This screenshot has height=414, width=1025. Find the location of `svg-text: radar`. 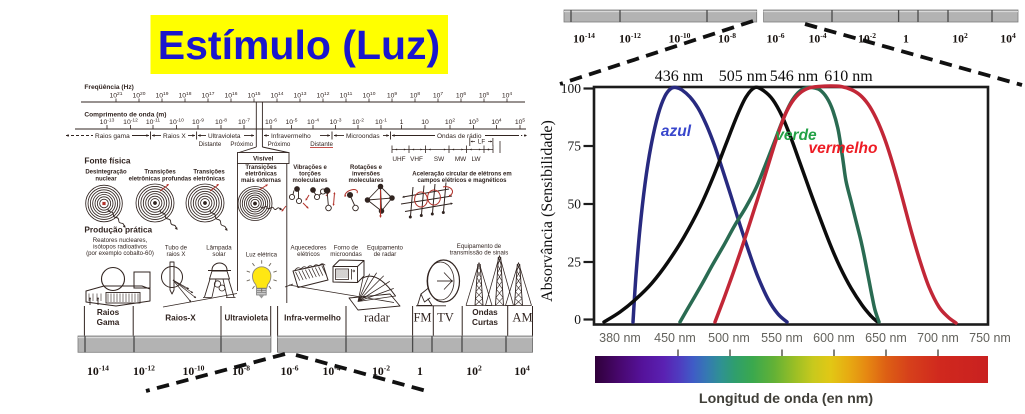

svg-text: radar is located at coordinates (377, 318).